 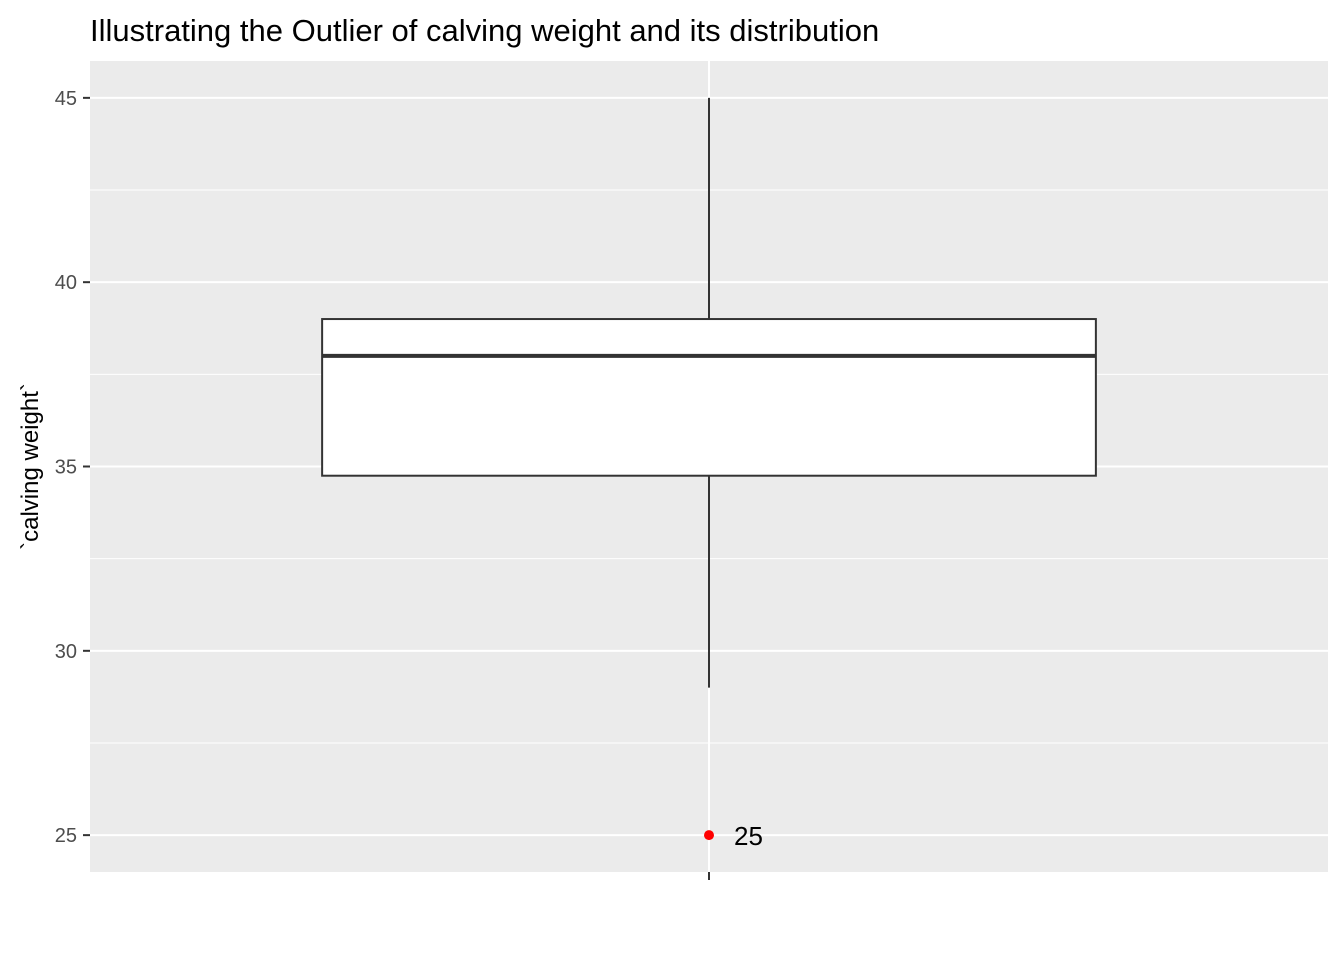 I want to click on y-tick-label: 35, so click(x=66, y=468).